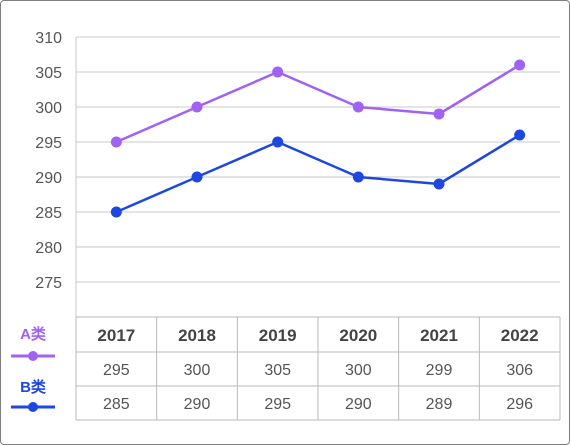  What do you see at coordinates (33, 368) in the screenshot?
I see `legend: A类 B类` at bounding box center [33, 368].